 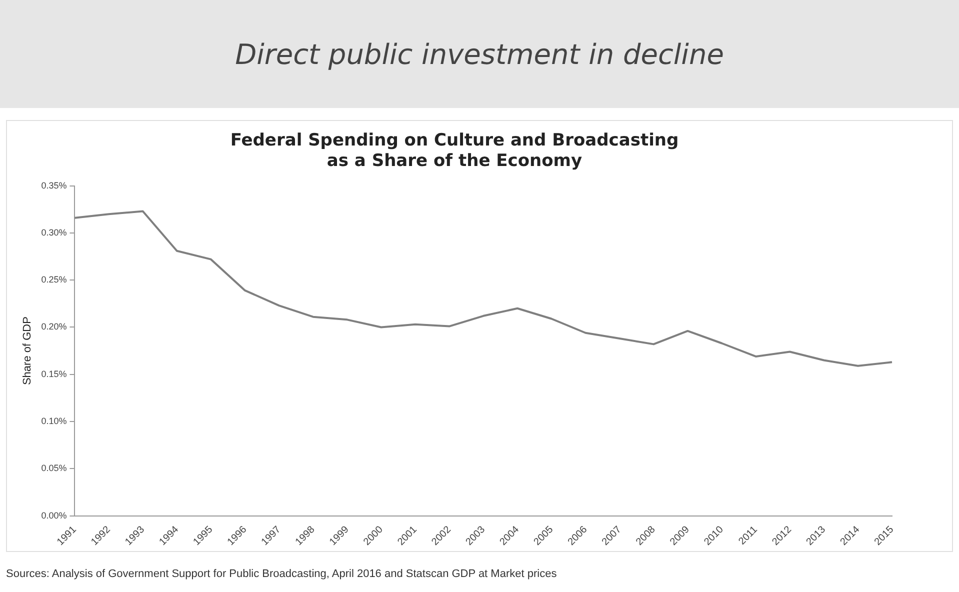 I want to click on source-note: Sources: Analysis of Government Support for Public Broadcasting, April 2016 and Statscan GDP at Market prices, so click(x=281, y=574).